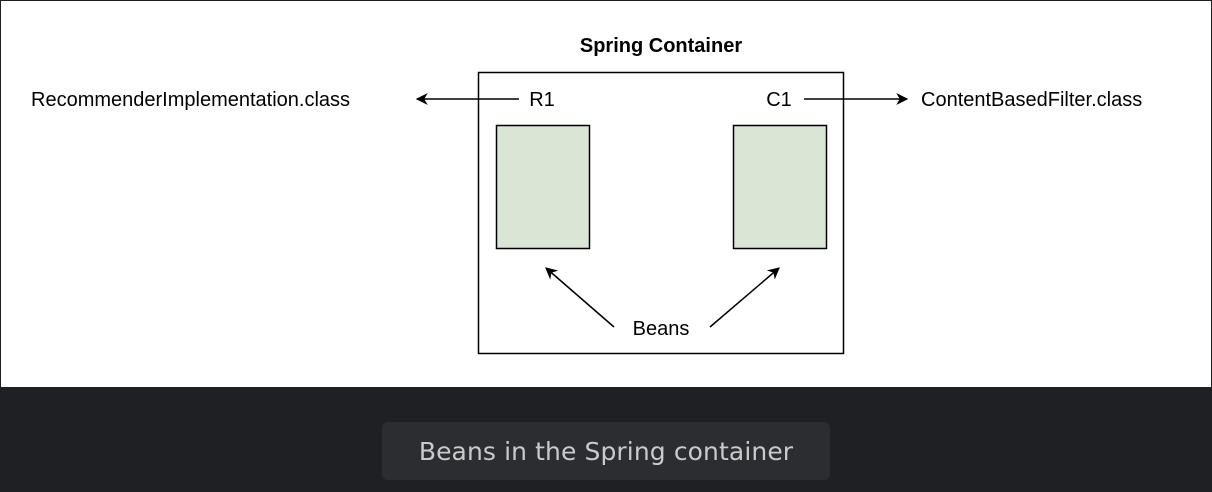  Describe the element at coordinates (1031, 100) in the screenshot. I see `right-class-name: ContentBasedFilter.class` at that location.